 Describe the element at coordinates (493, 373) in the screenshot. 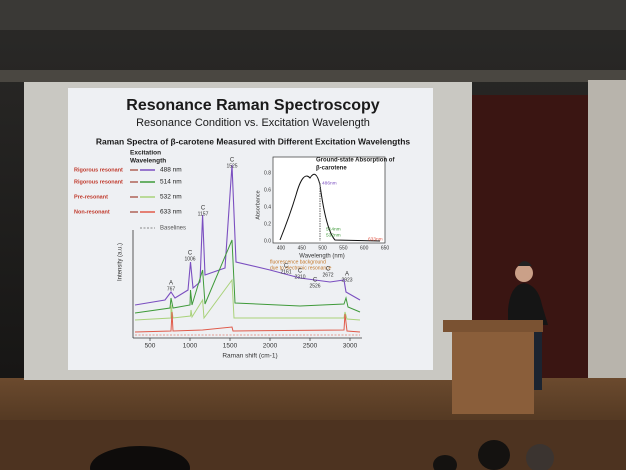

I see `podium` at that location.